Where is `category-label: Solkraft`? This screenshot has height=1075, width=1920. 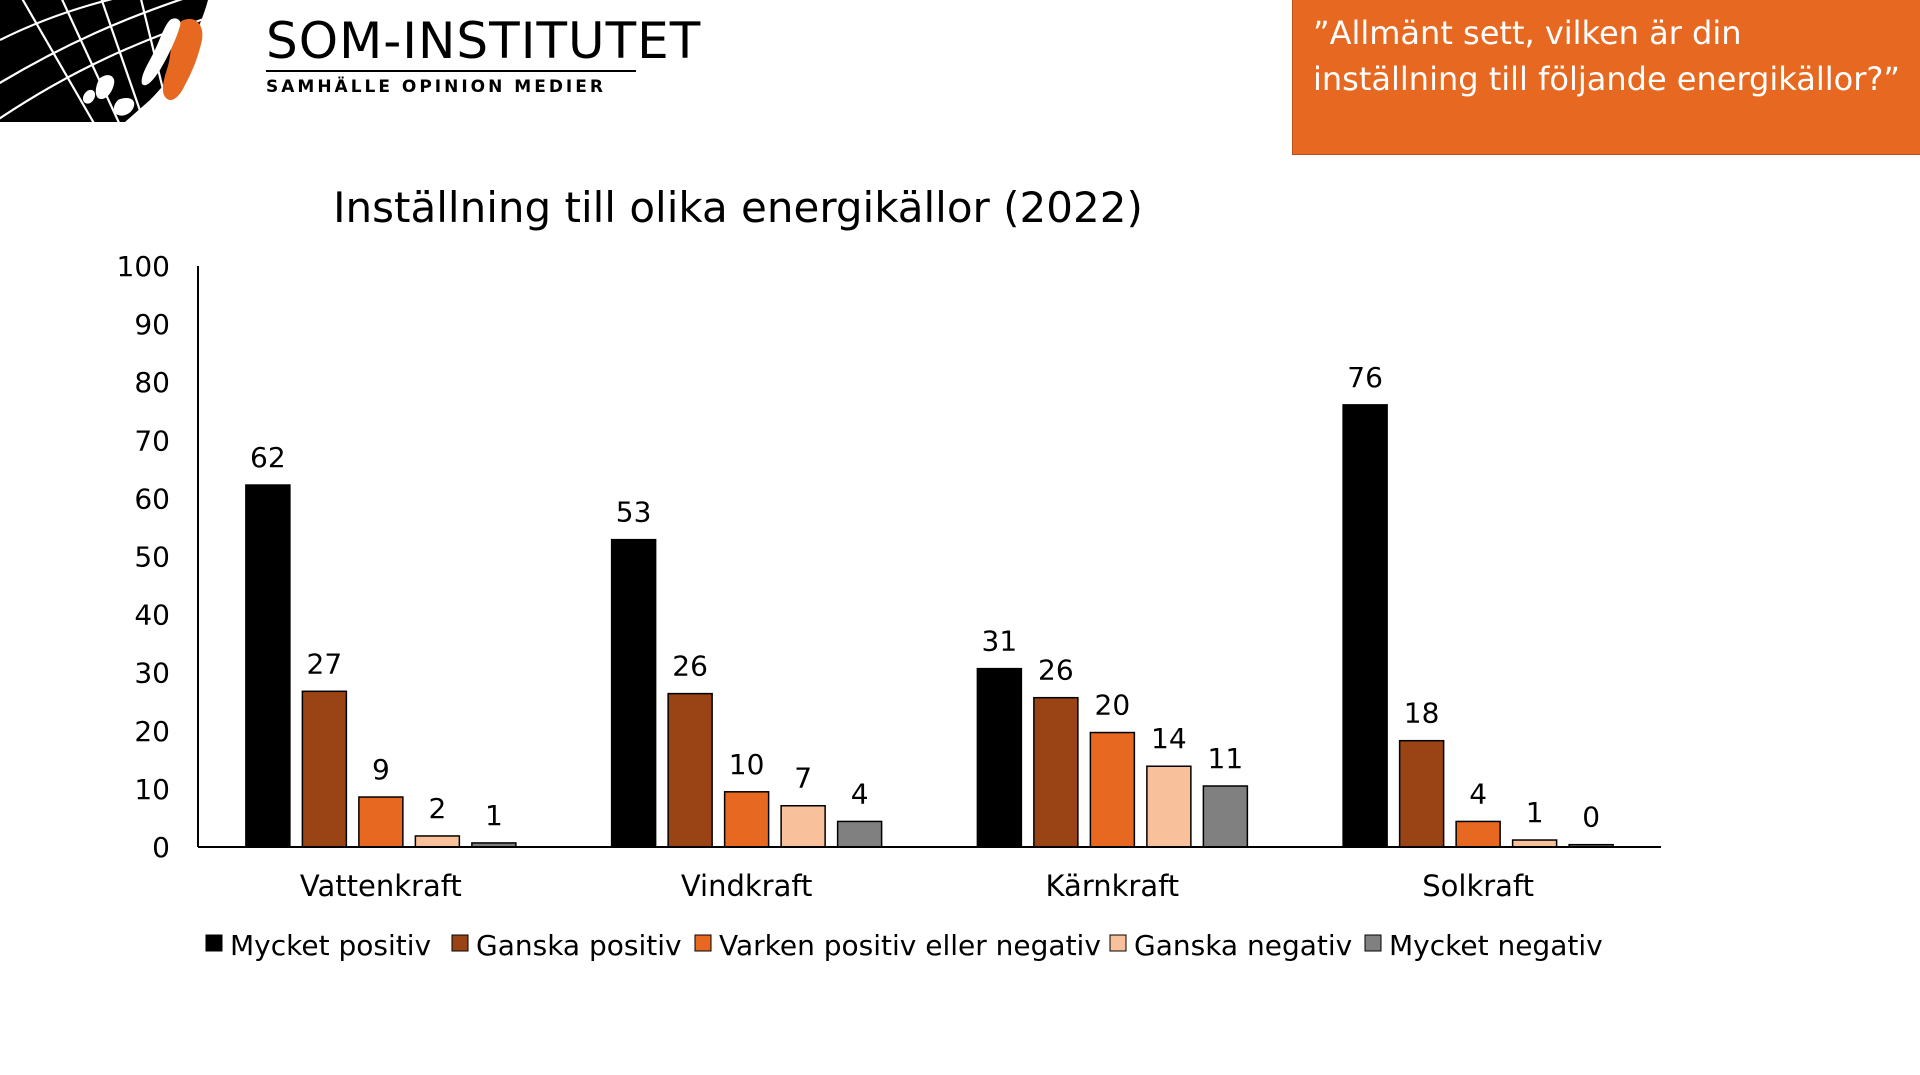 category-label: Solkraft is located at coordinates (1478, 886).